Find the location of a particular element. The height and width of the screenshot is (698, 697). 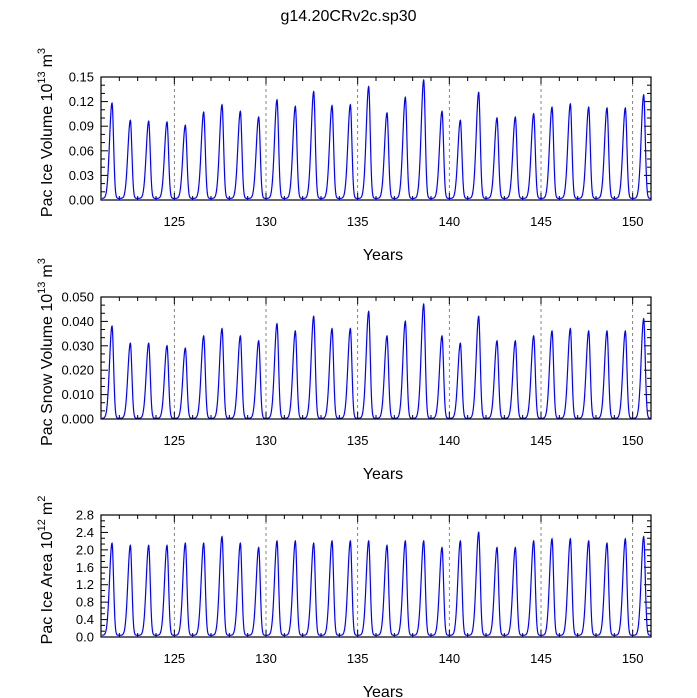

y-tick-label: 0.03 is located at coordinates (81, 175).